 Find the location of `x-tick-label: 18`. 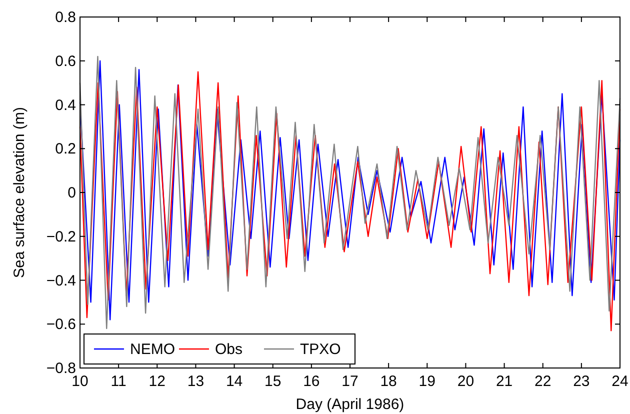

x-tick-label: 18 is located at coordinates (388, 381).